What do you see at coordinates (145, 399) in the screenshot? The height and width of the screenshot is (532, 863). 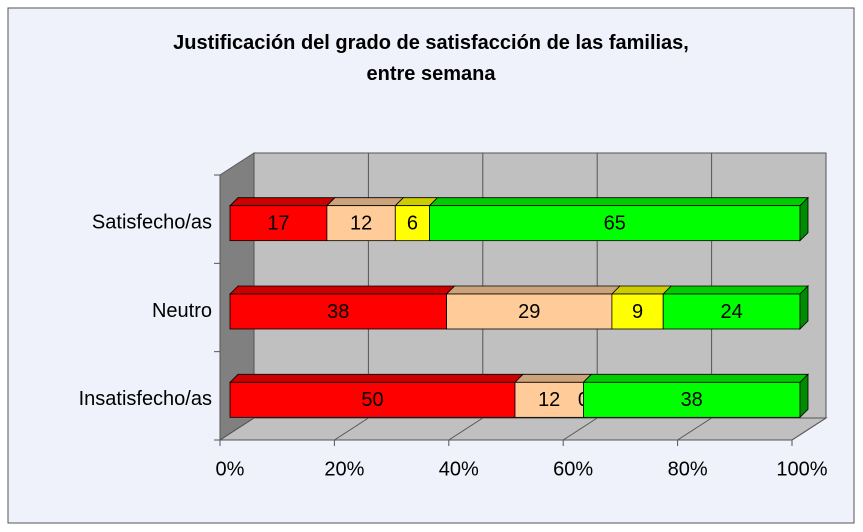 I see `y-tick-label: Insatisfecho/as` at bounding box center [145, 399].